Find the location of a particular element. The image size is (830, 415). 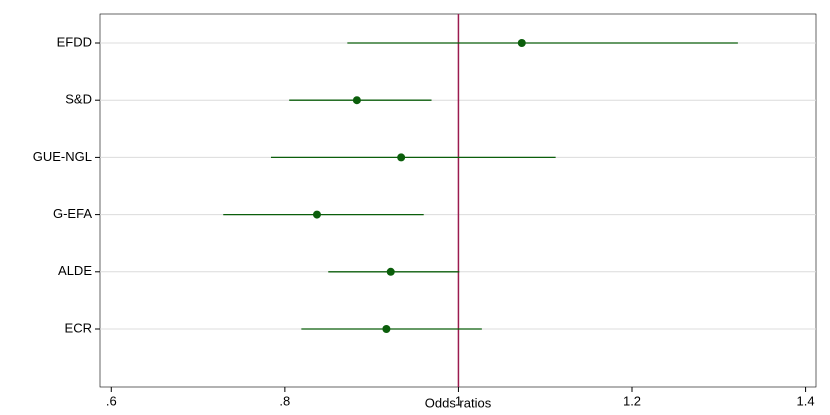

x-tick-label: 1.2 is located at coordinates (632, 400).